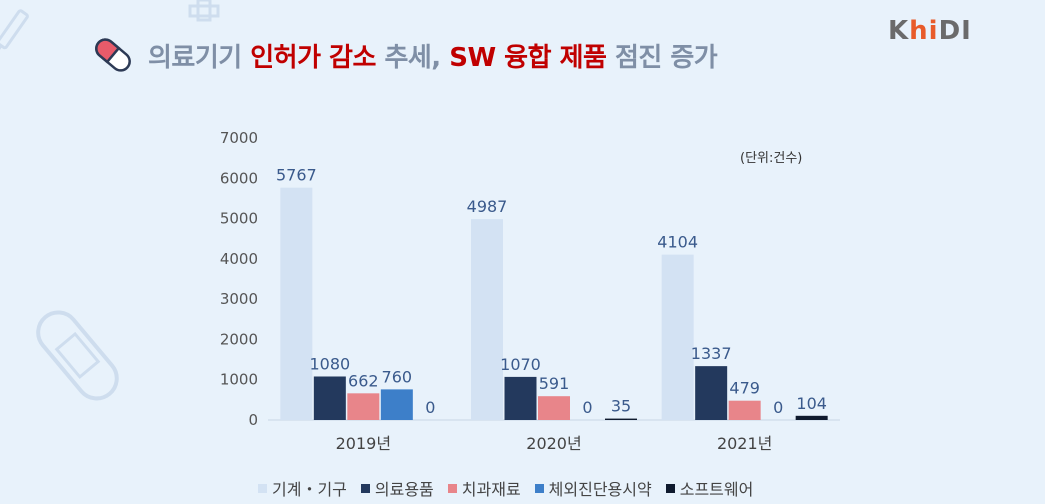 This screenshot has height=504, width=1045. Describe the element at coordinates (899, 31) in the screenshot. I see `logo-text-k: K` at that location.